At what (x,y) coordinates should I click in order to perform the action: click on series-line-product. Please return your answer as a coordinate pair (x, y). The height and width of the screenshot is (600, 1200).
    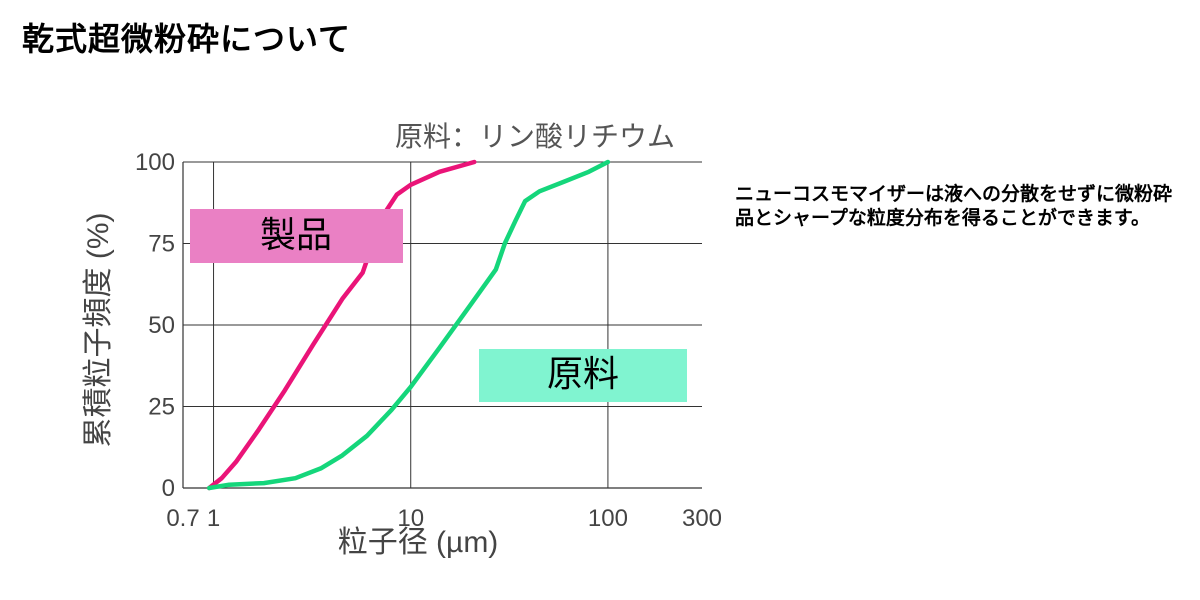
    Looking at the image, I should click on (341, 325).